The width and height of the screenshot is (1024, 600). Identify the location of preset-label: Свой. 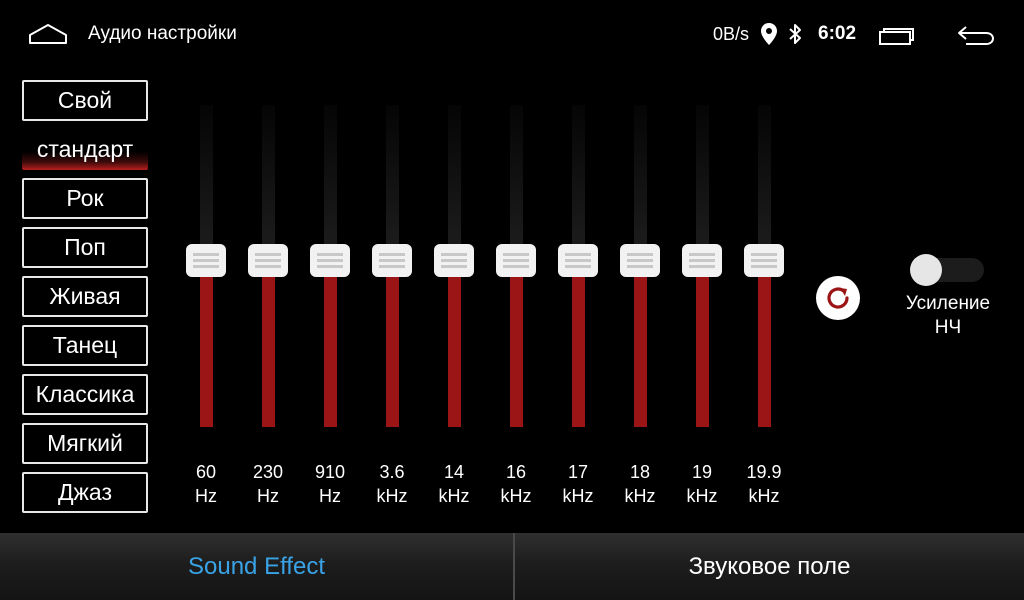
(85, 100).